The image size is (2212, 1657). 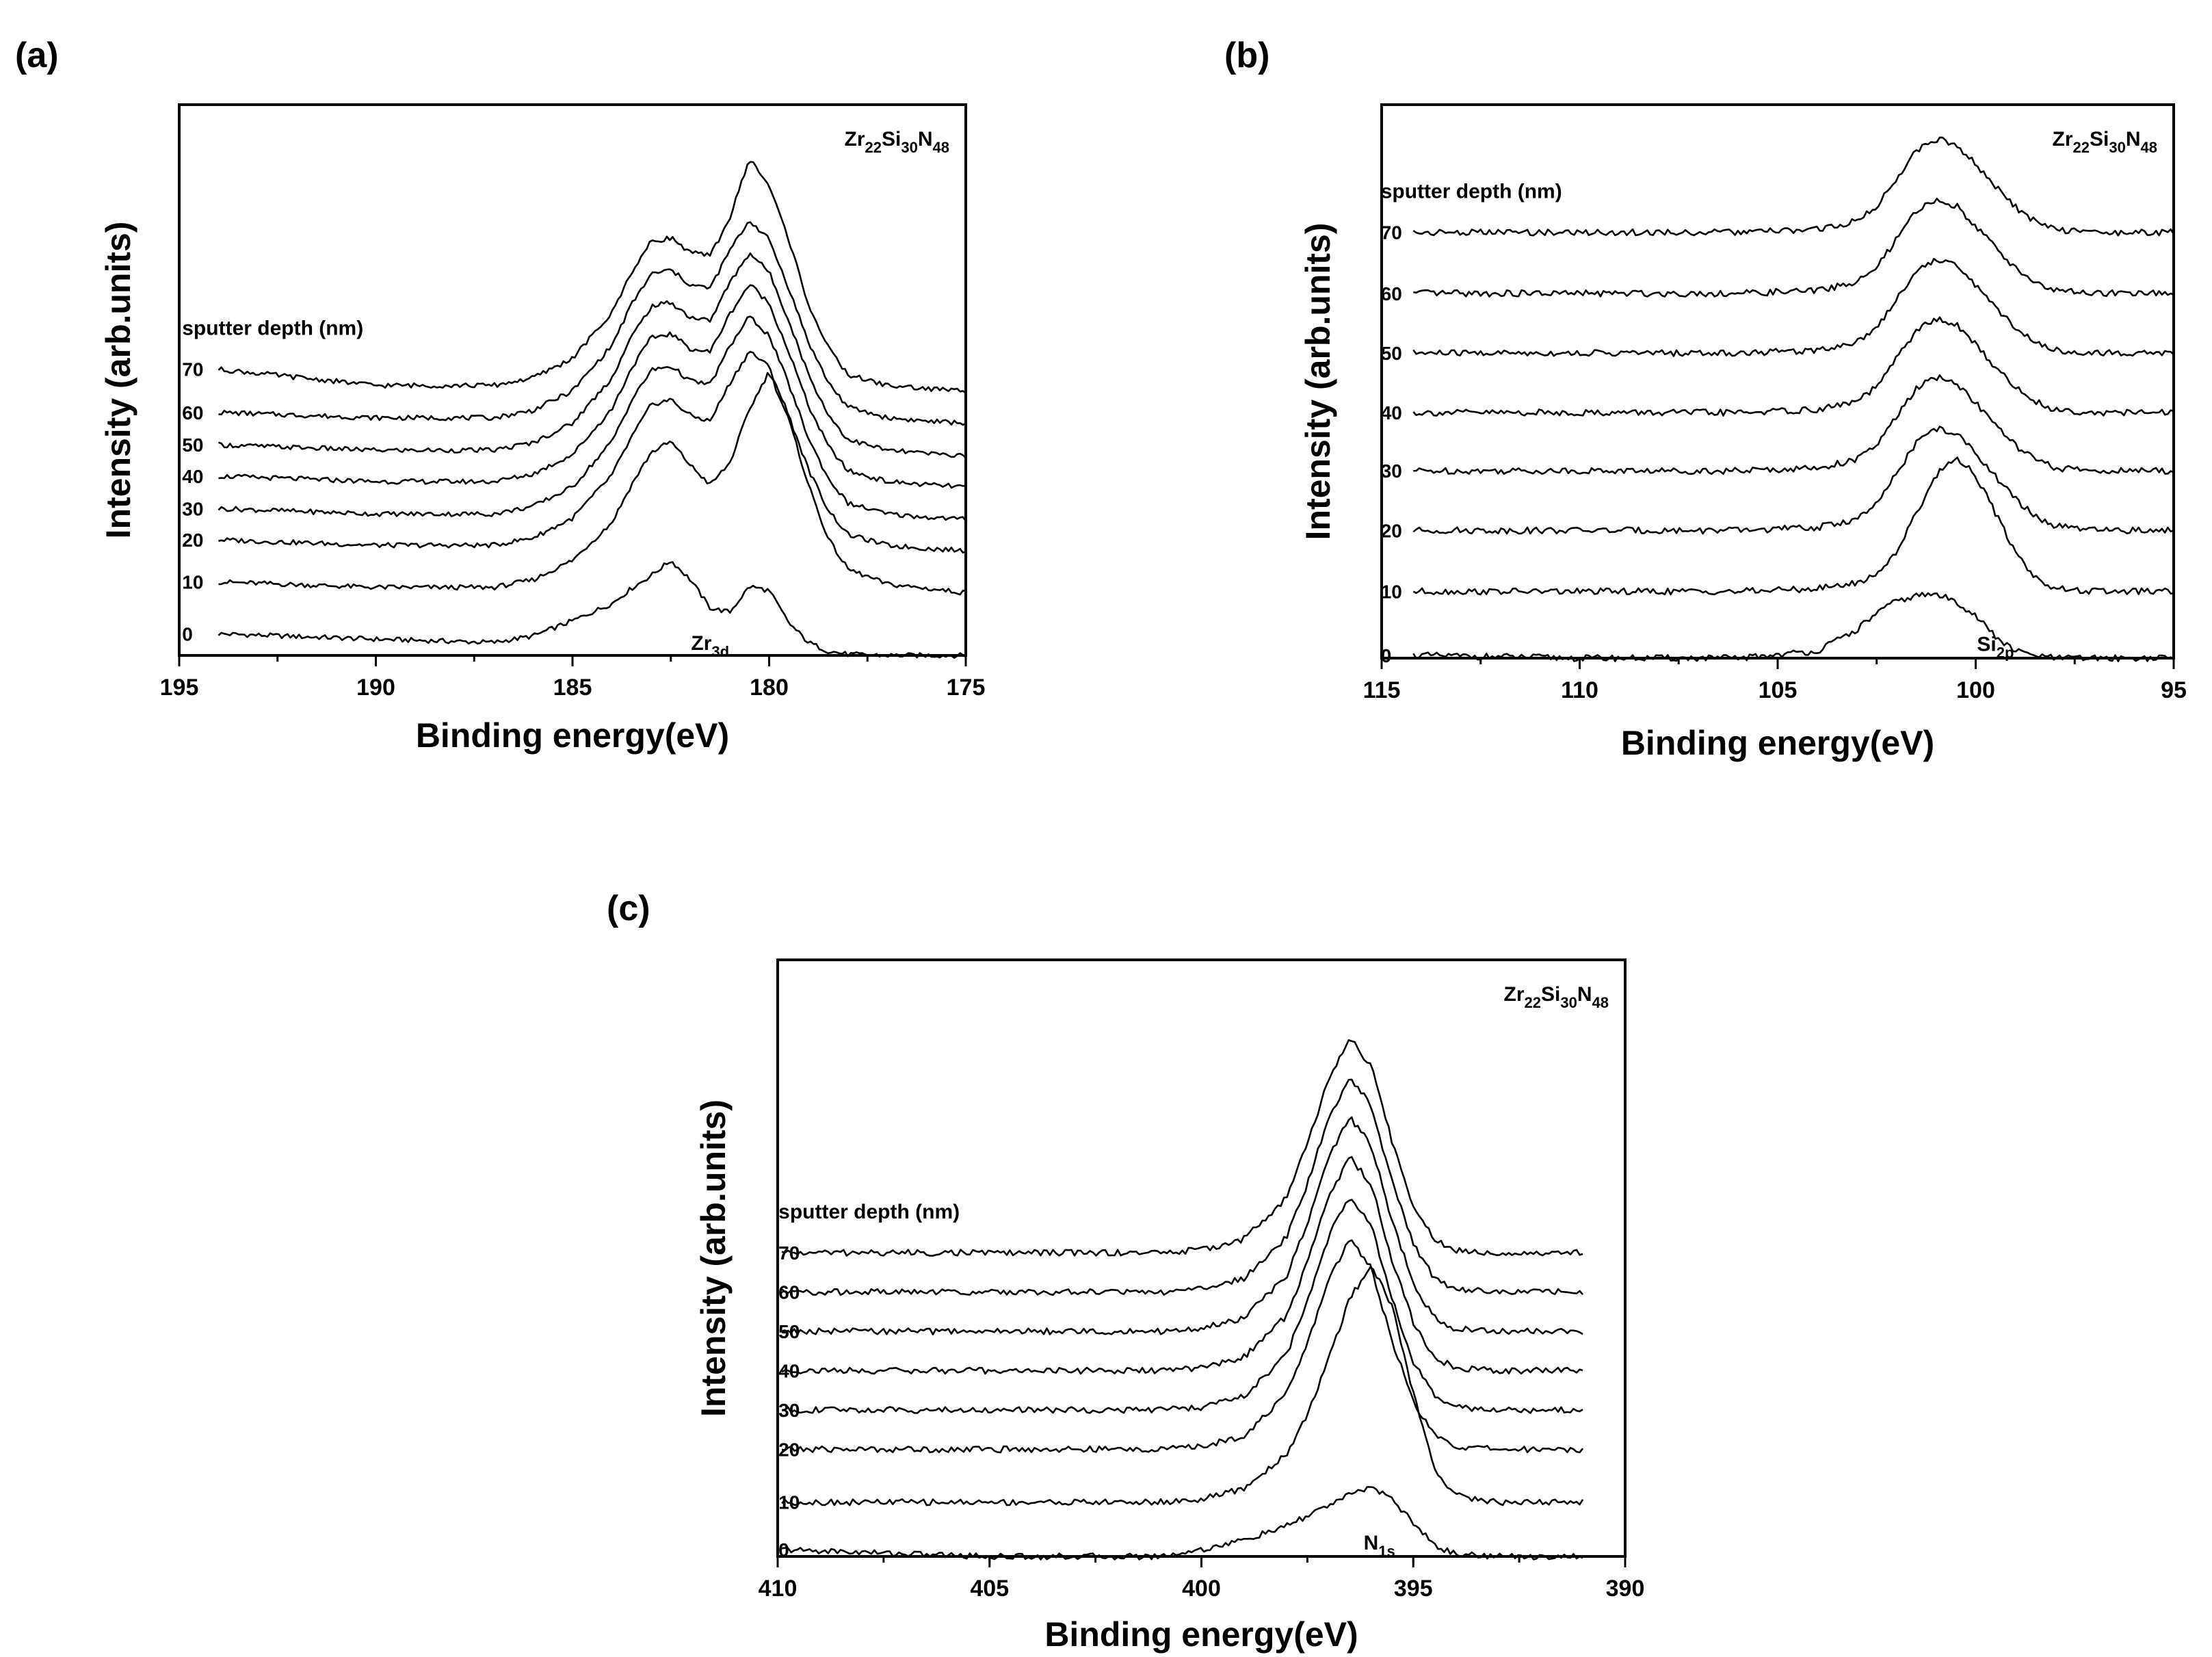 I want to click on peak-element: Zr, so click(x=701, y=643).